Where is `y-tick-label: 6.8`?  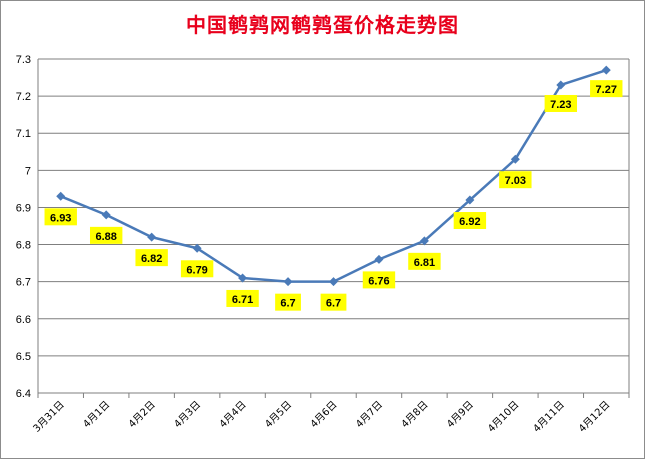 y-tick-label: 6.8 is located at coordinates (23, 246).